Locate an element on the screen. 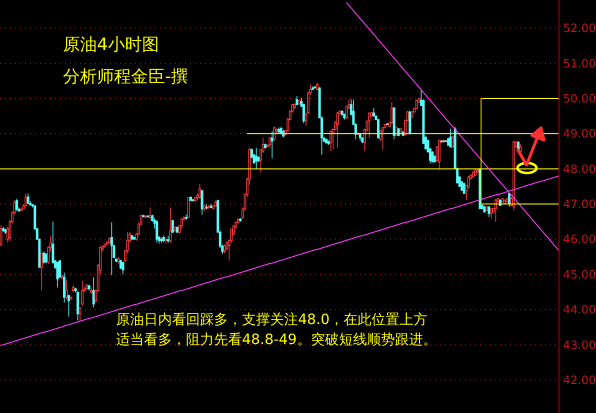  y-tick-label: 51.00 is located at coordinates (579, 63).